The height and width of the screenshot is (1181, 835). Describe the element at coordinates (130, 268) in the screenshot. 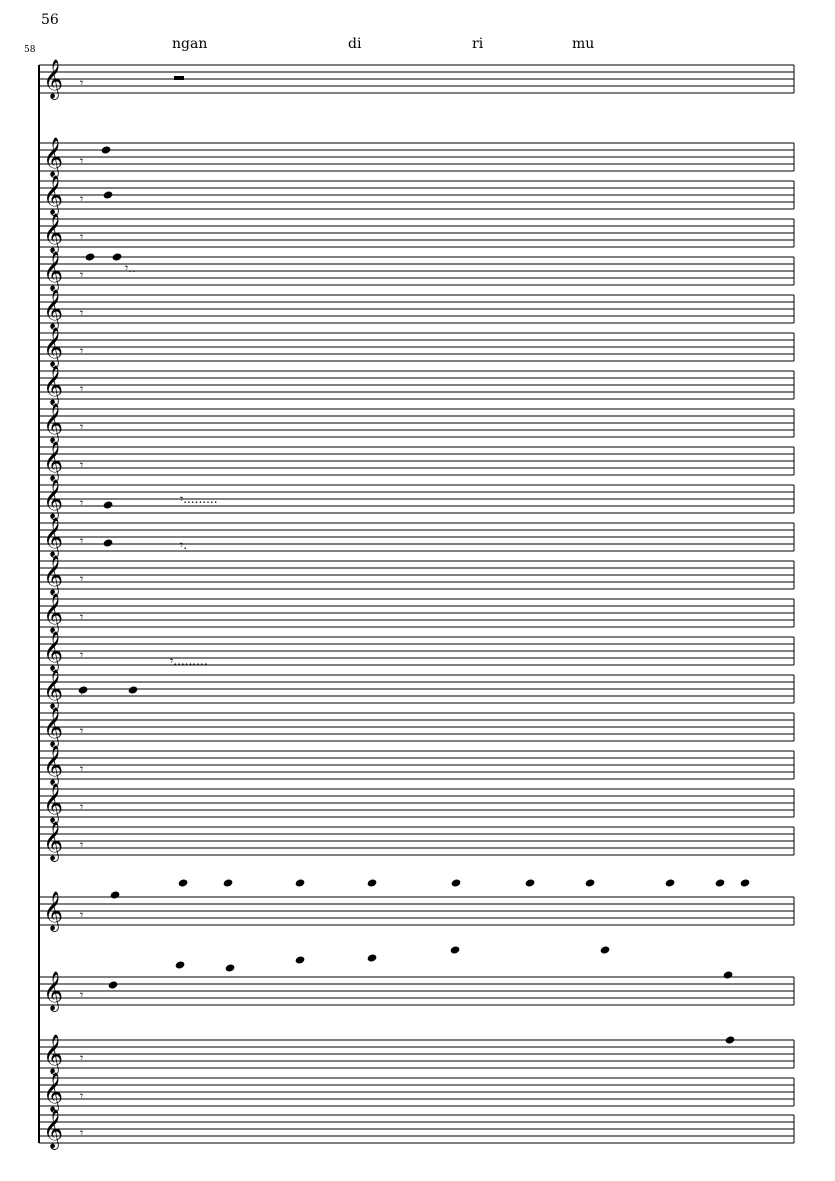

I see `rest-icon: 𝄾..` at that location.